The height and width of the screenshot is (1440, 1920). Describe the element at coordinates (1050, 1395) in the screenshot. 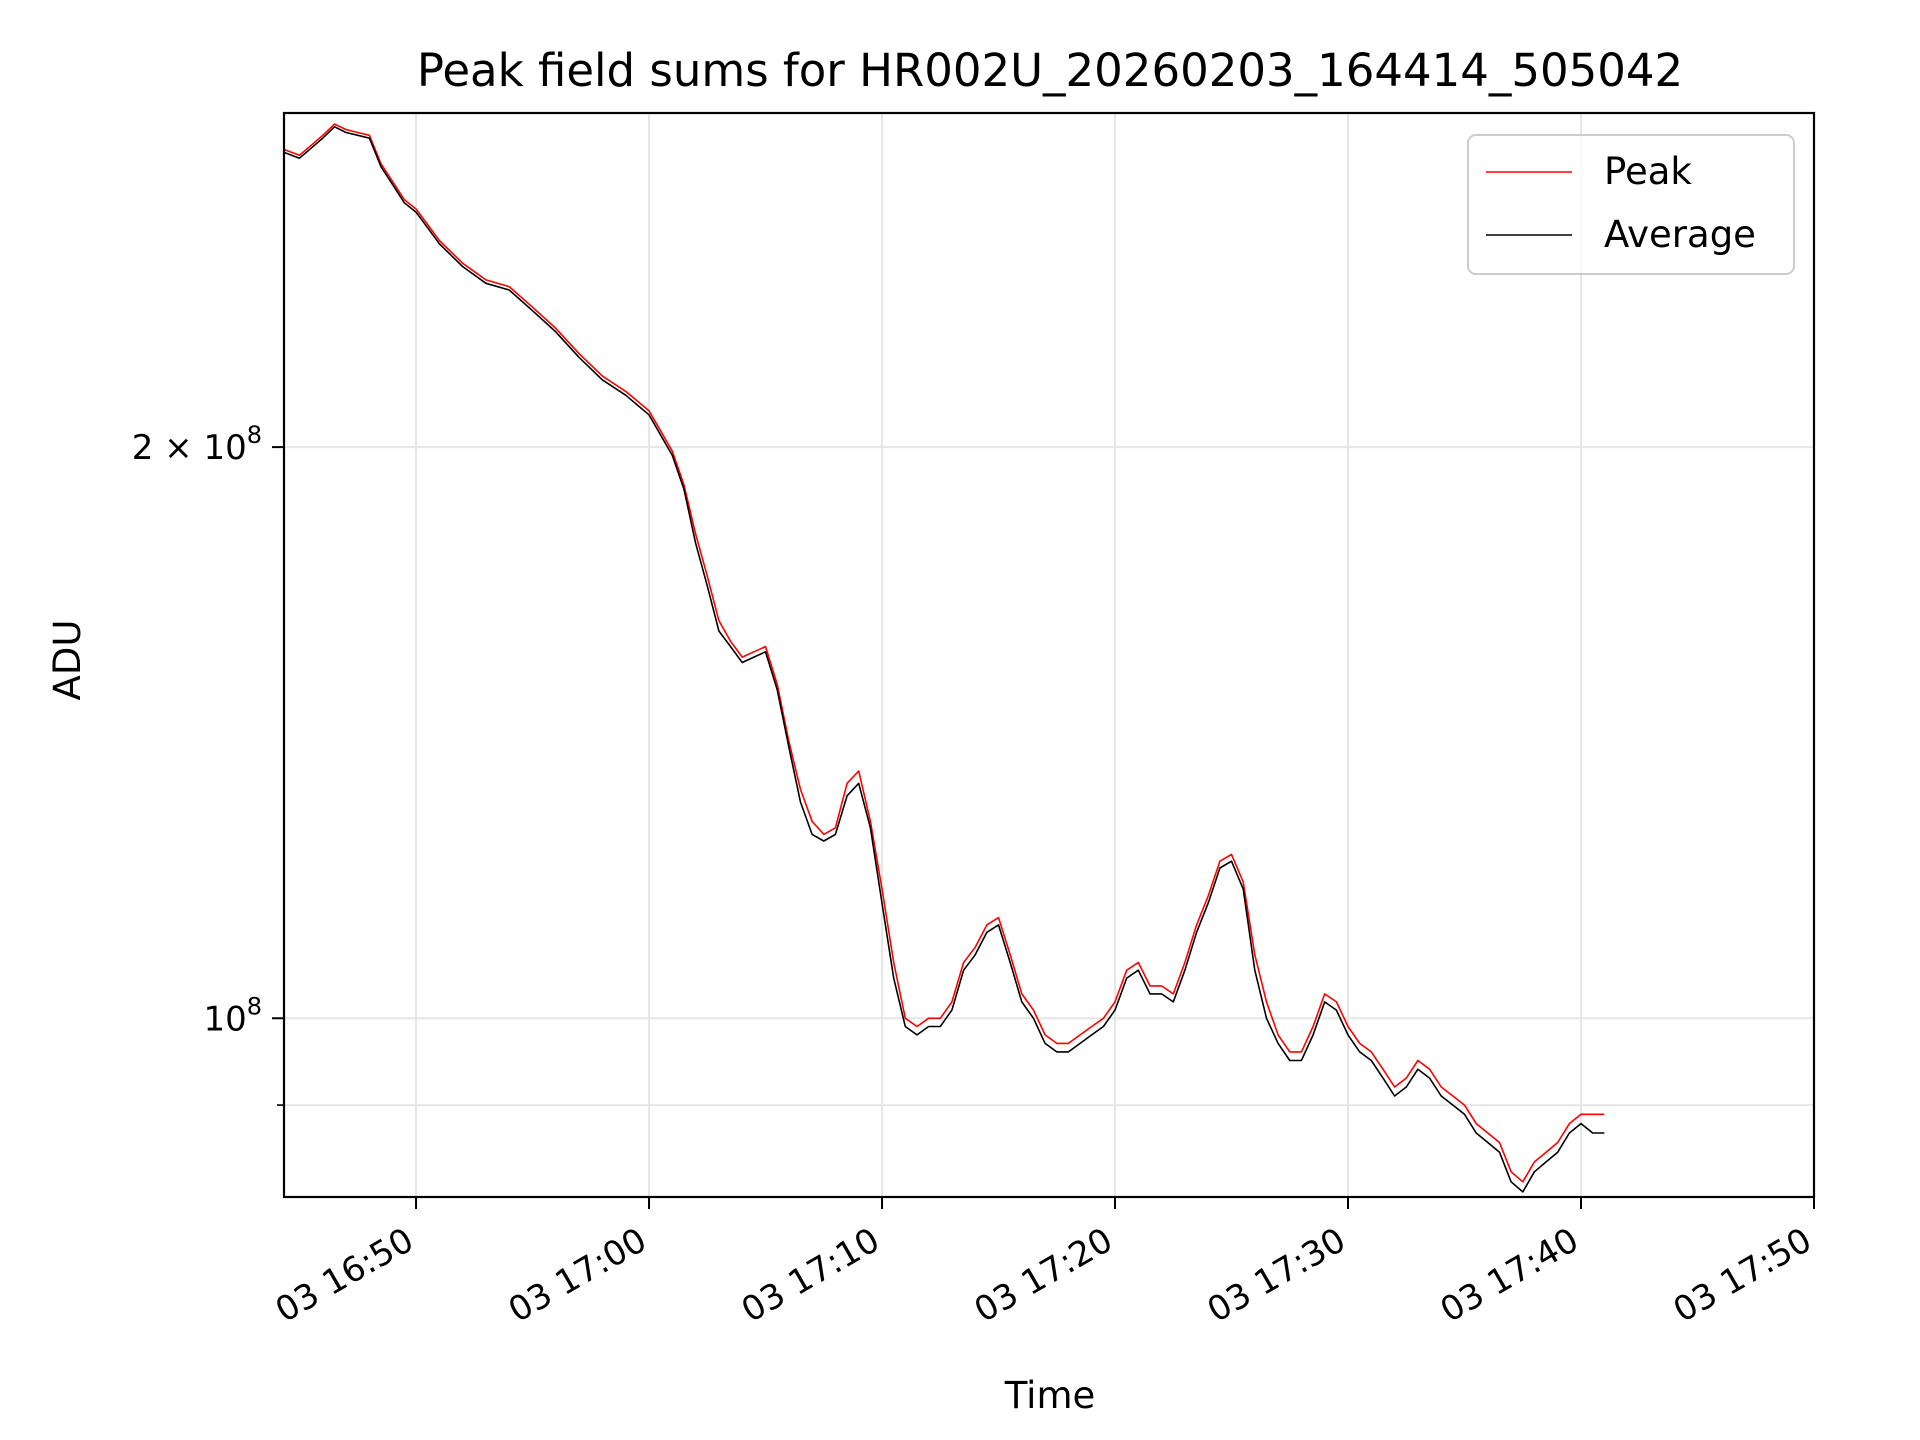

I see `x-axis-label: Time` at that location.